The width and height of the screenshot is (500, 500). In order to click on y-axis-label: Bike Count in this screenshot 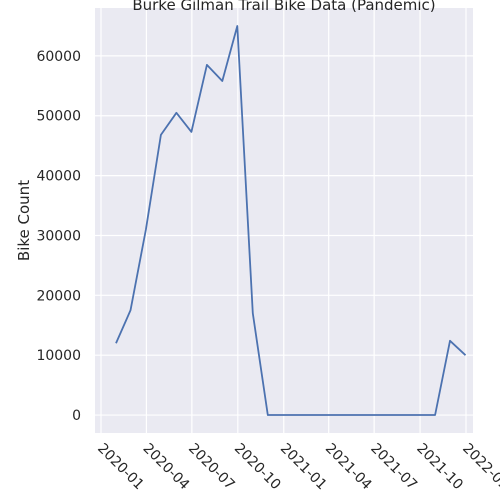, I will do `click(24, 220)`.